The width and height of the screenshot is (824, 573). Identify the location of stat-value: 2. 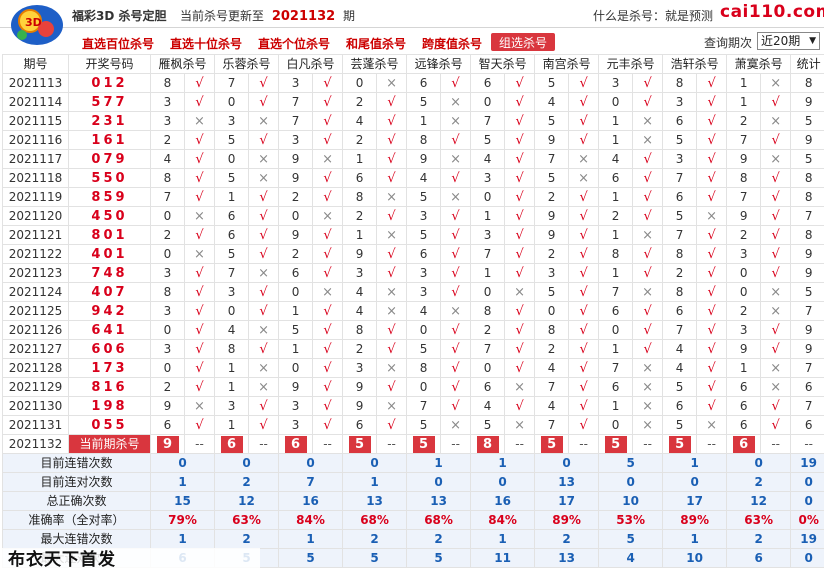
(247, 539).